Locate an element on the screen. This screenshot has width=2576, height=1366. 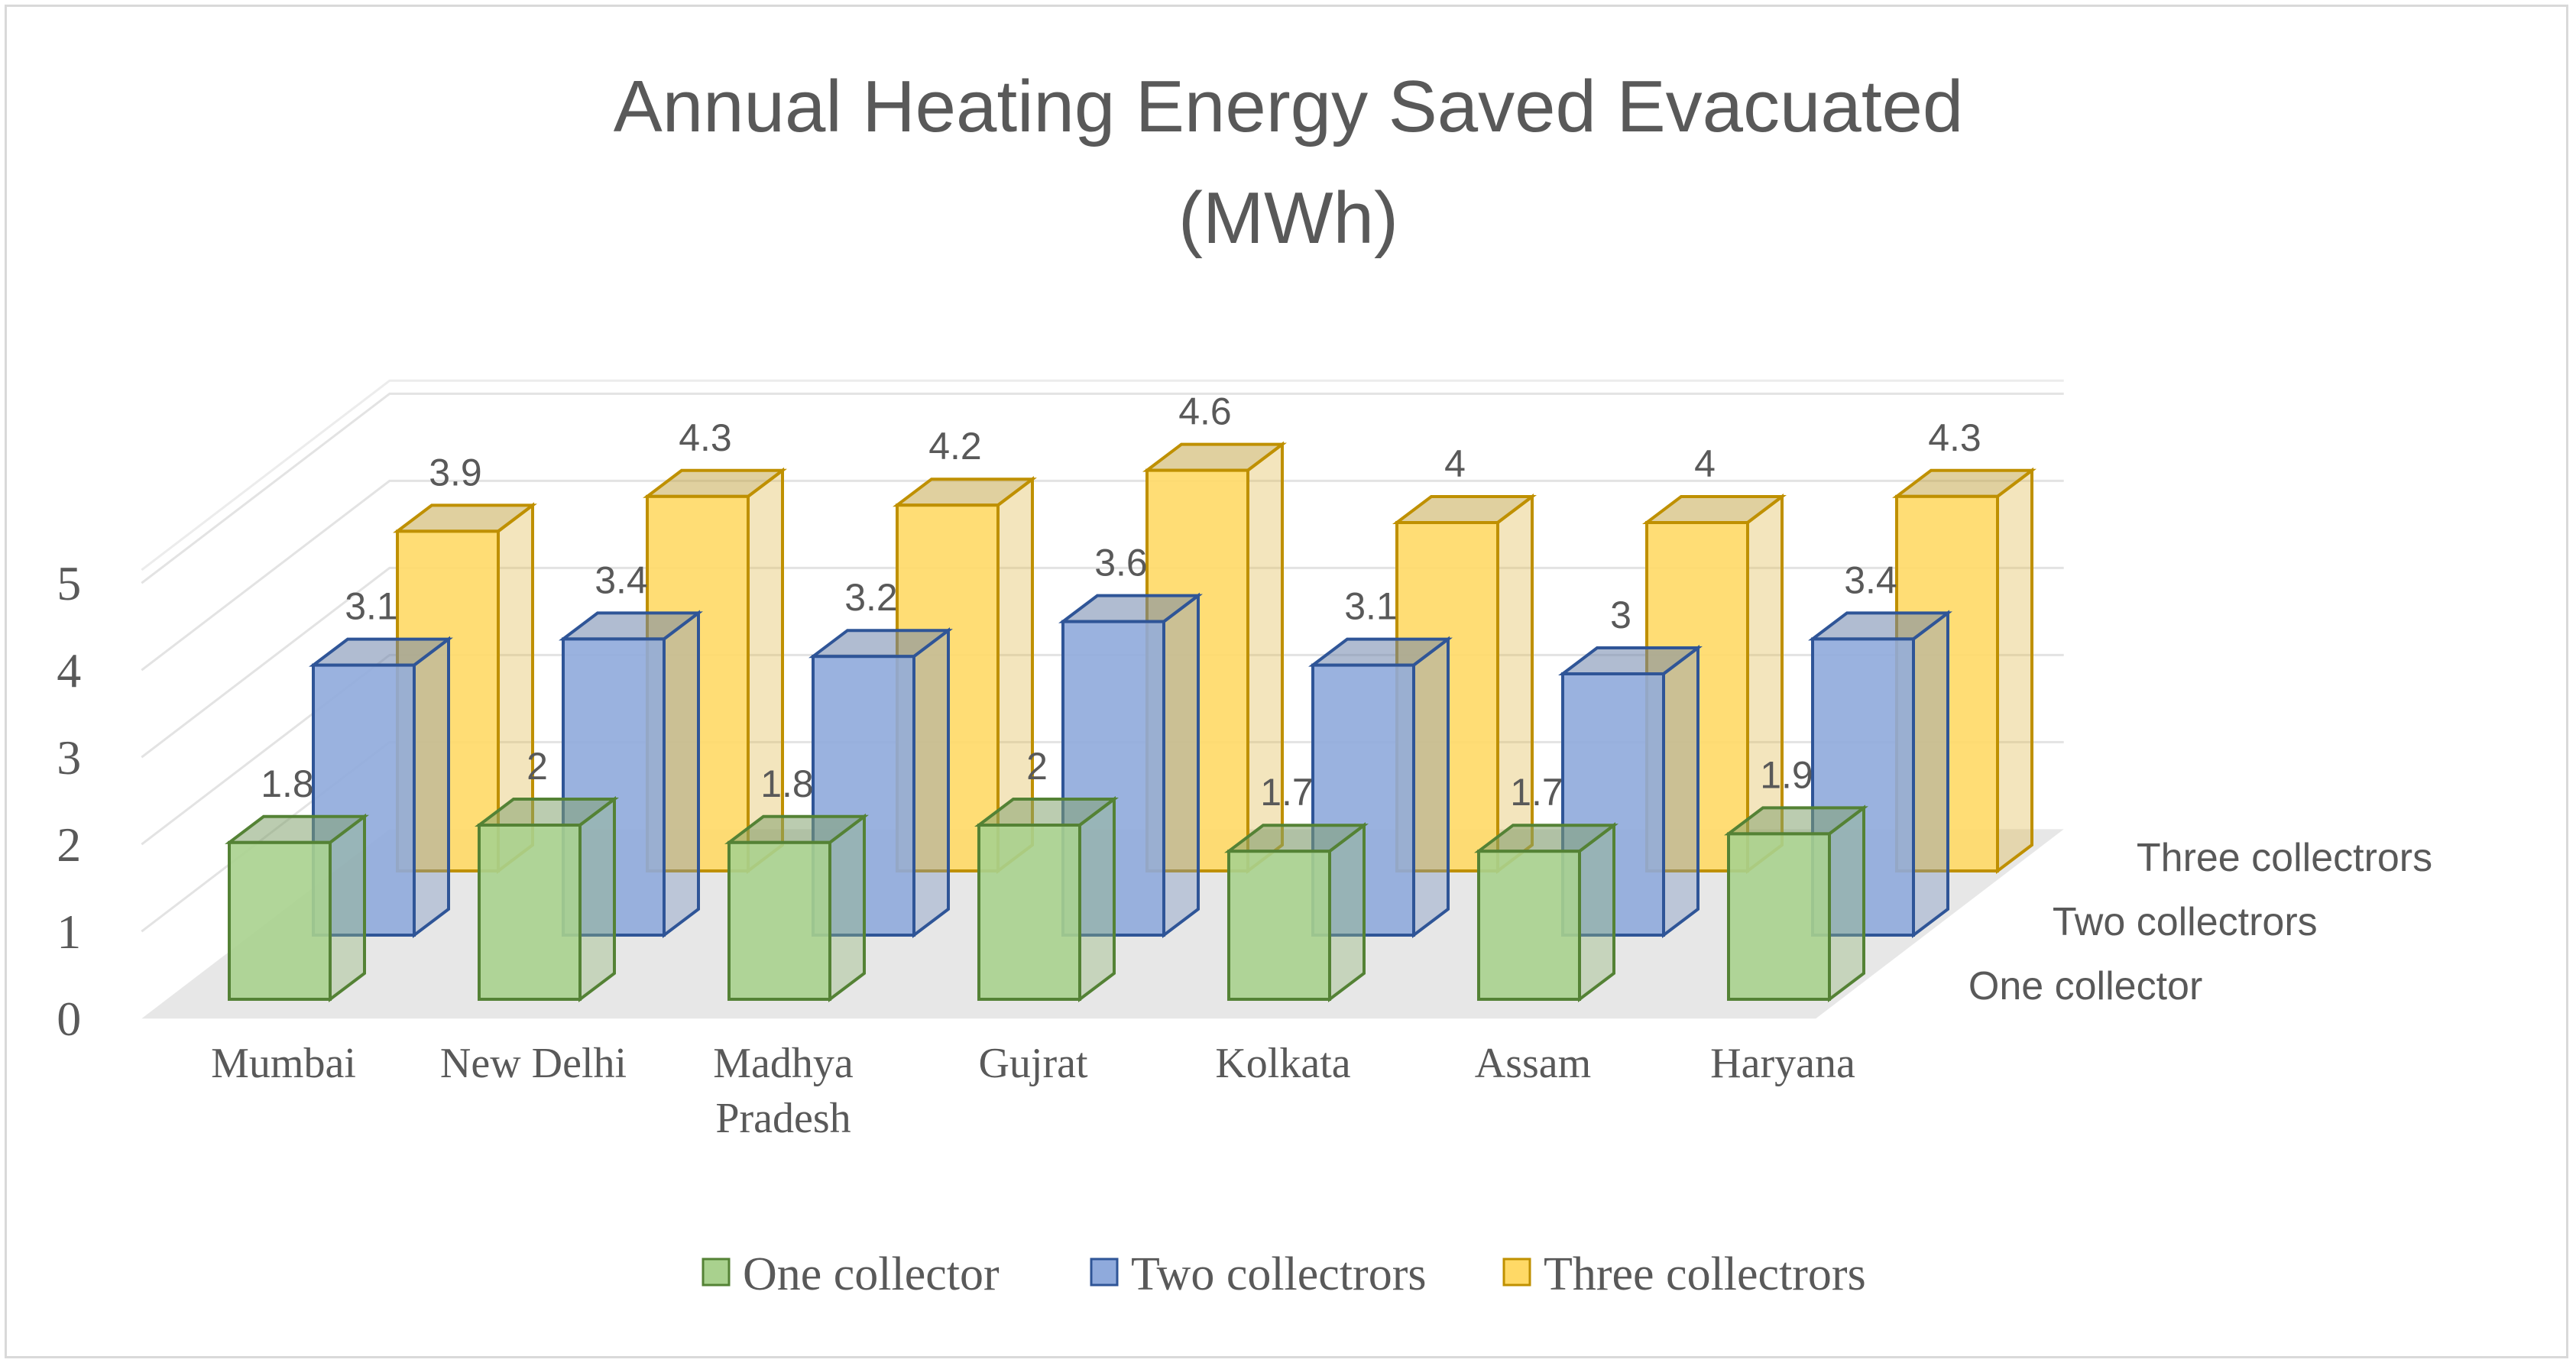
legend-label: One collector is located at coordinates (871, 1274).